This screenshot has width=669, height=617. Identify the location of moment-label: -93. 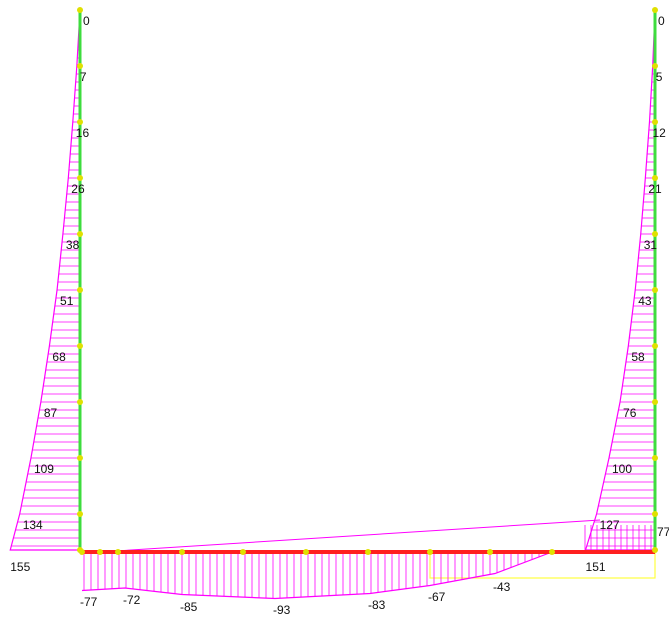
(282, 610).